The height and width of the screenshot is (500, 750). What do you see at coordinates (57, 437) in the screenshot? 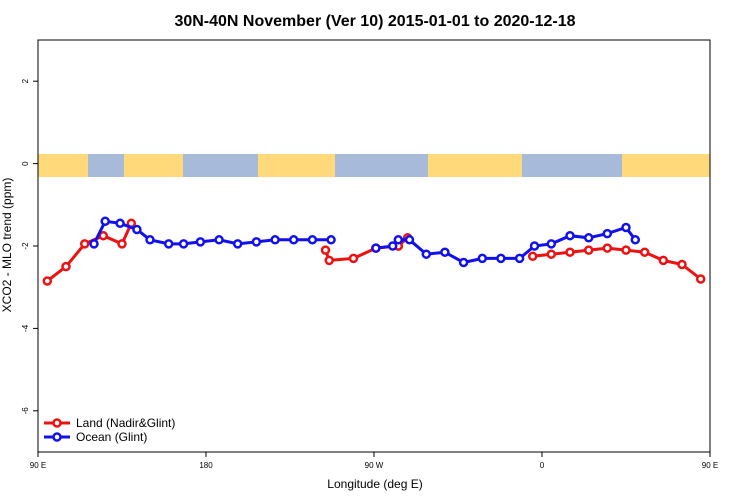
I see `legend-marker-ocean-glint` at bounding box center [57, 437].